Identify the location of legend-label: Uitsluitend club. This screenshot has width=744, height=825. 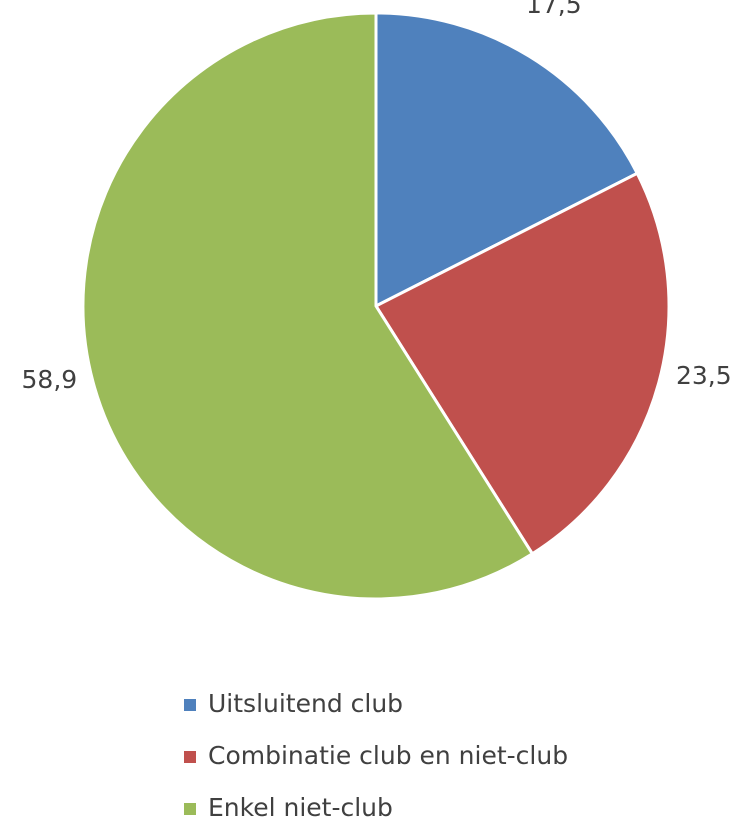
(305, 703).